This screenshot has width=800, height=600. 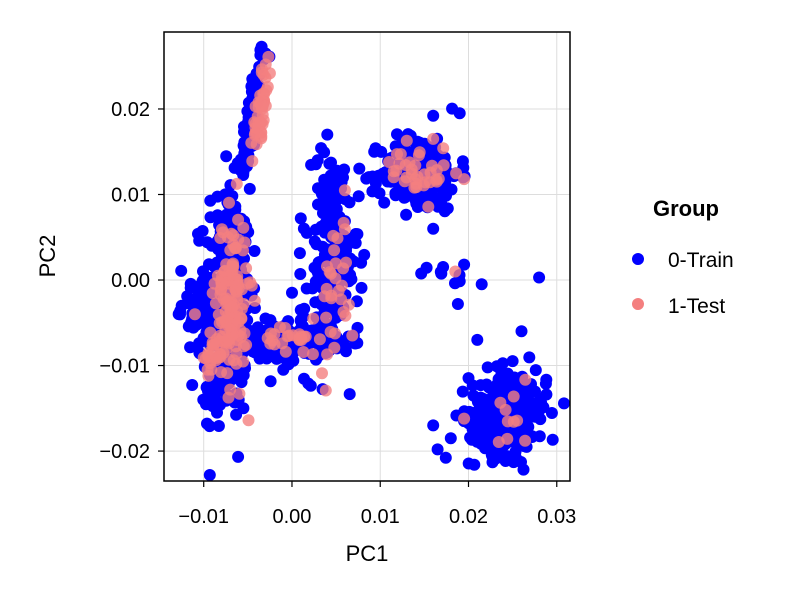 I want to click on y-axis-label: PC2, so click(x=47, y=256).